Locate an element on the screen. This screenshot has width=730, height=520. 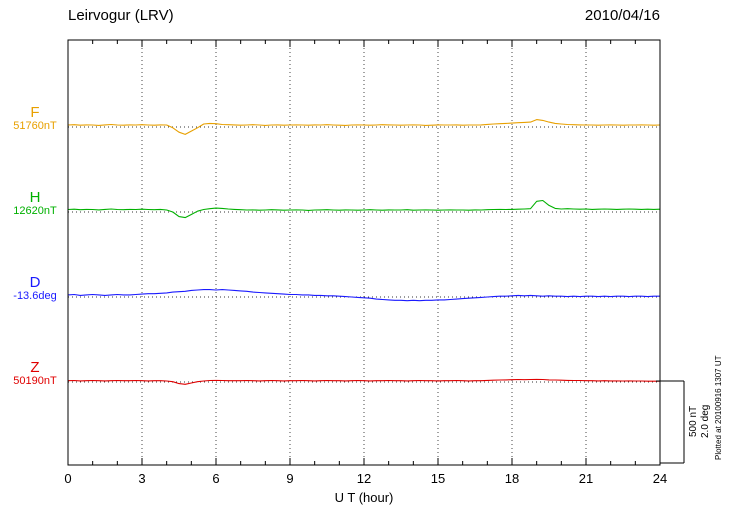
series-letter-H: H is located at coordinates (35, 197).